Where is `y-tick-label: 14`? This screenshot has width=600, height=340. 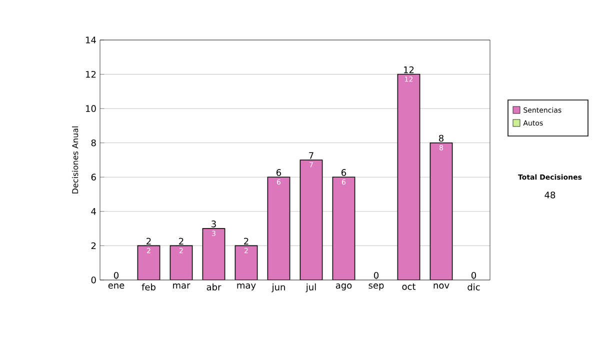
y-tick-label: 14 is located at coordinates (91, 40).